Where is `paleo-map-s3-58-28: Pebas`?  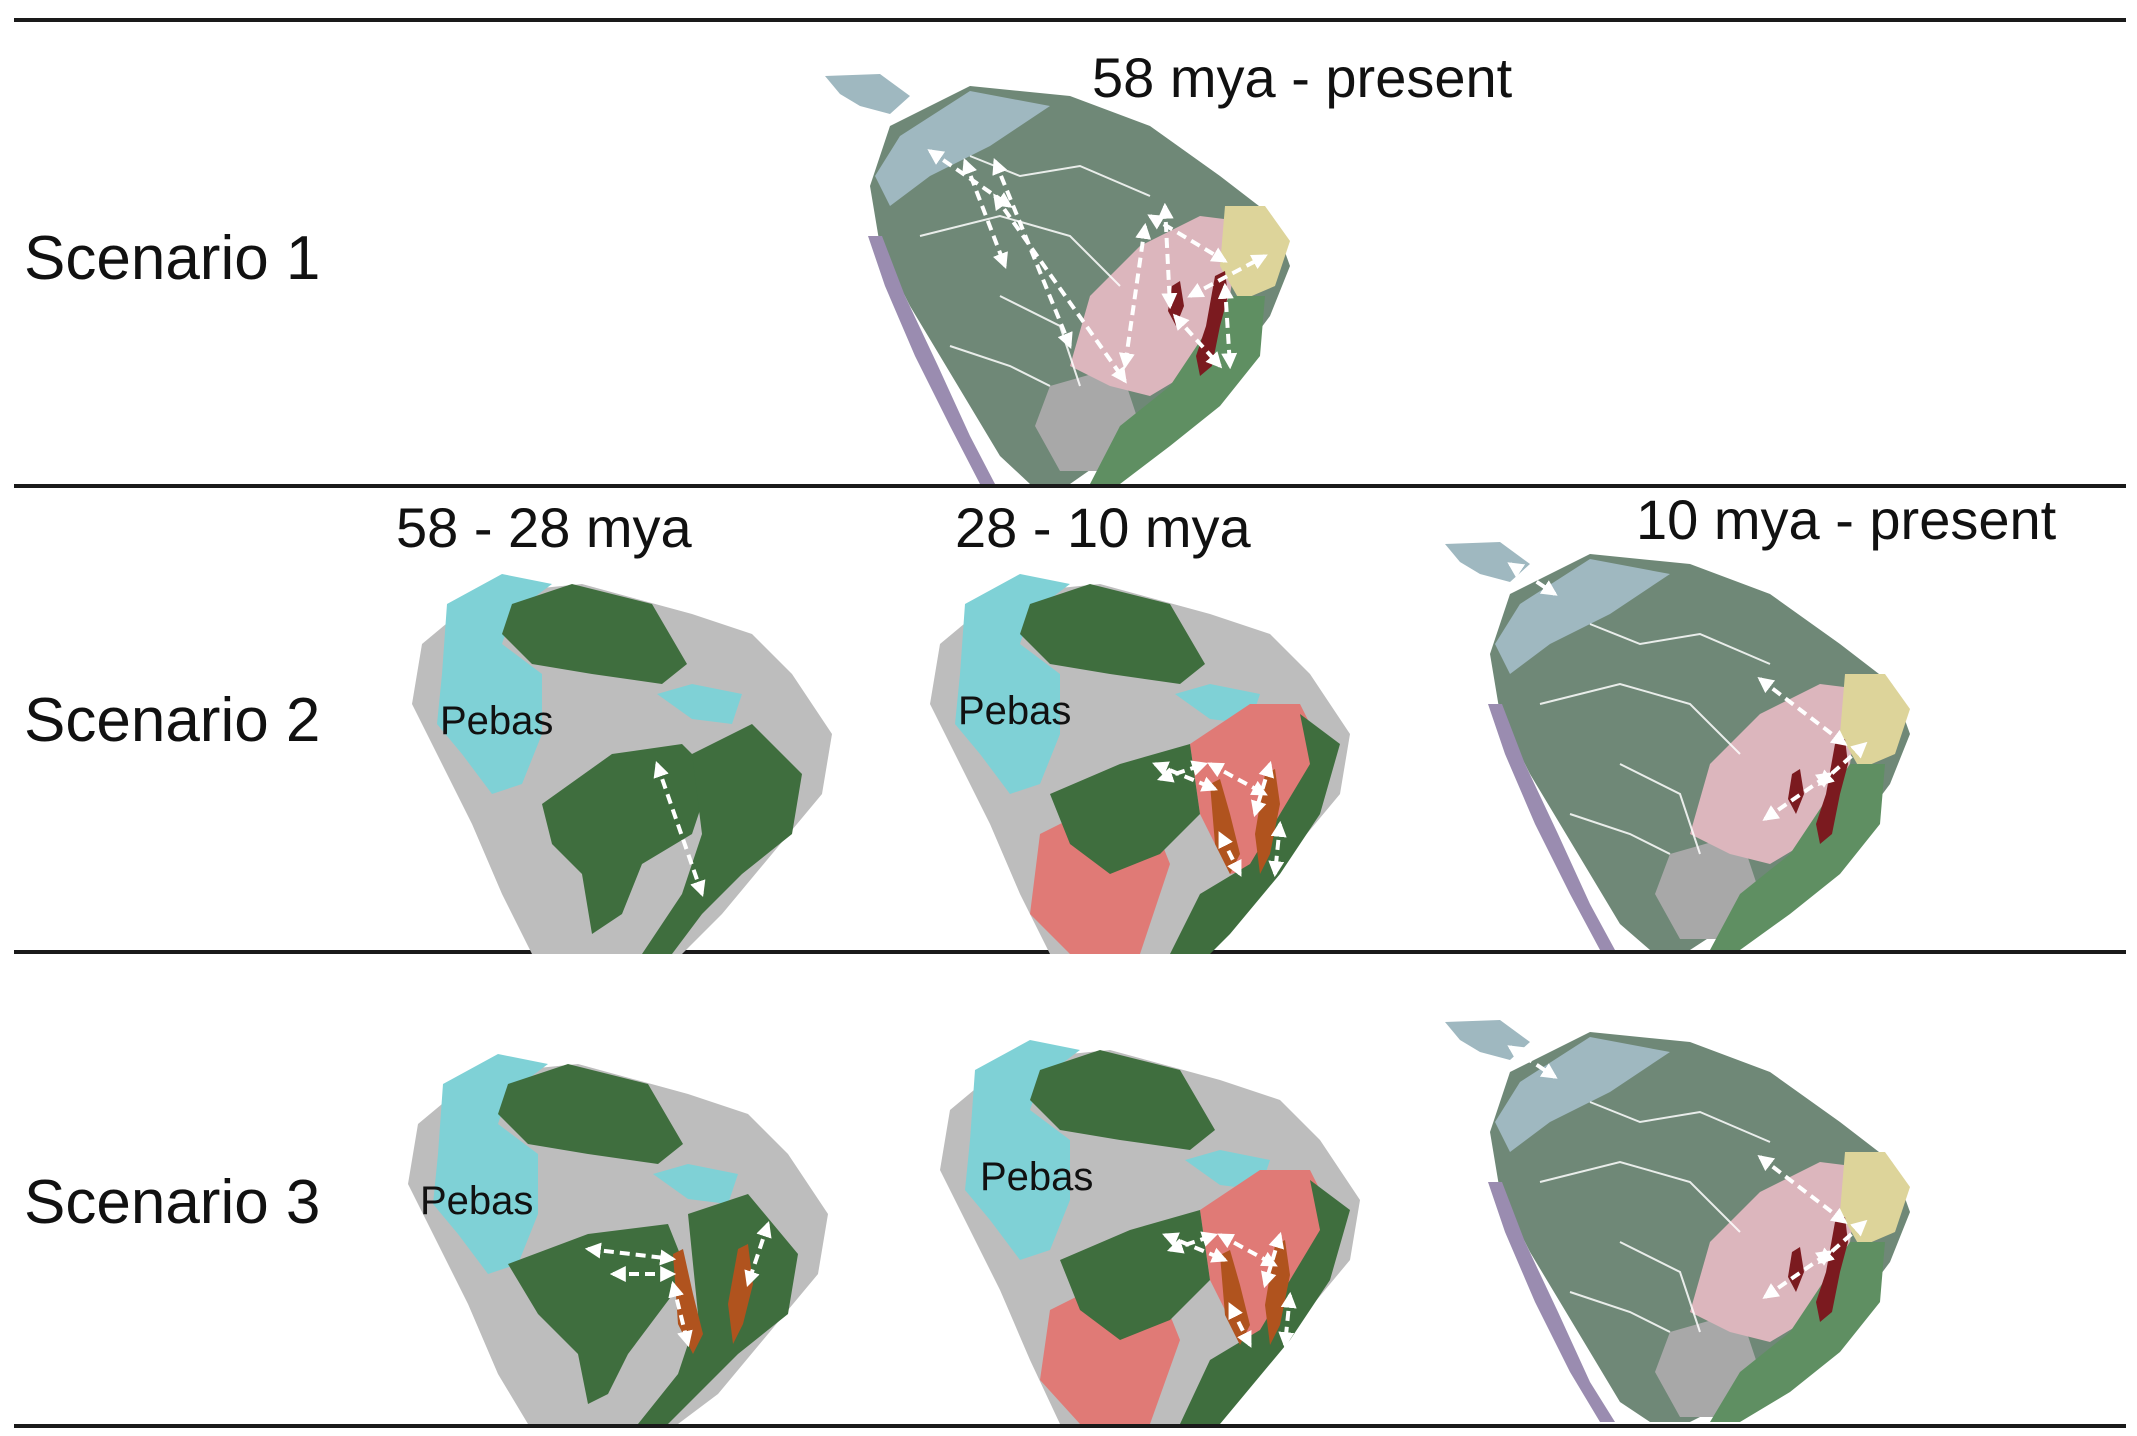
paleo-map-s3-58-28: Pebas is located at coordinates (618, 1239).